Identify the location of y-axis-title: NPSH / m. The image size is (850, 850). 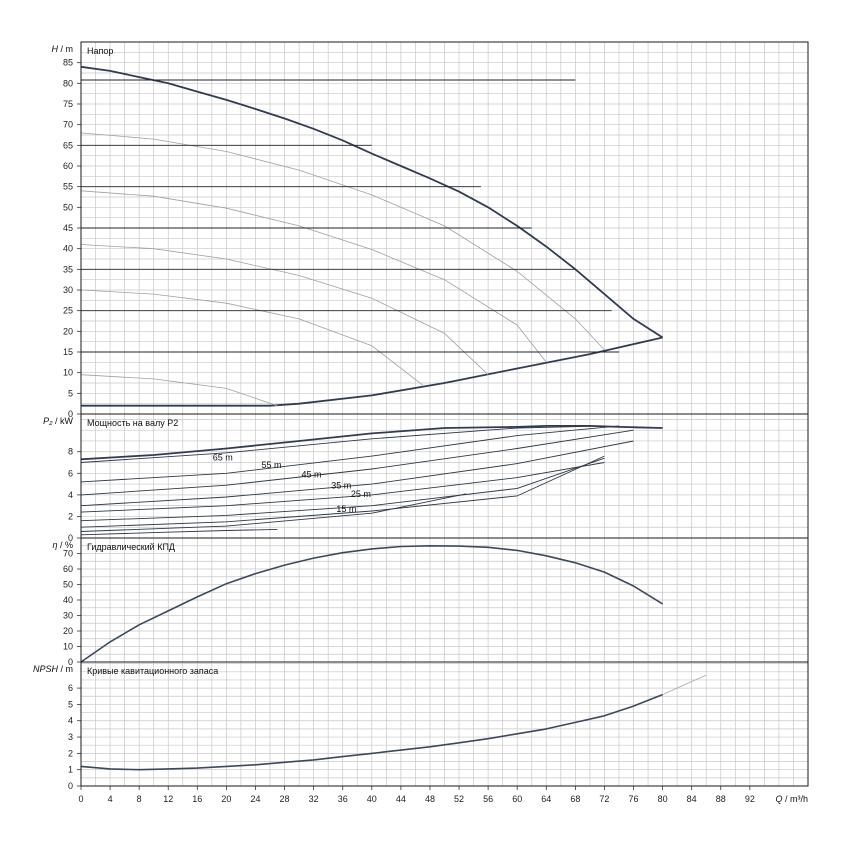
(53, 669).